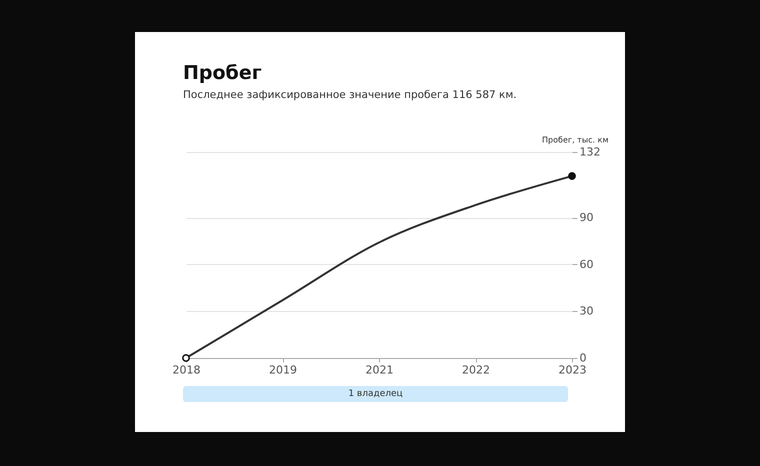  Describe the element at coordinates (375, 394) in the screenshot. I see `text: 1 владелец` at that location.